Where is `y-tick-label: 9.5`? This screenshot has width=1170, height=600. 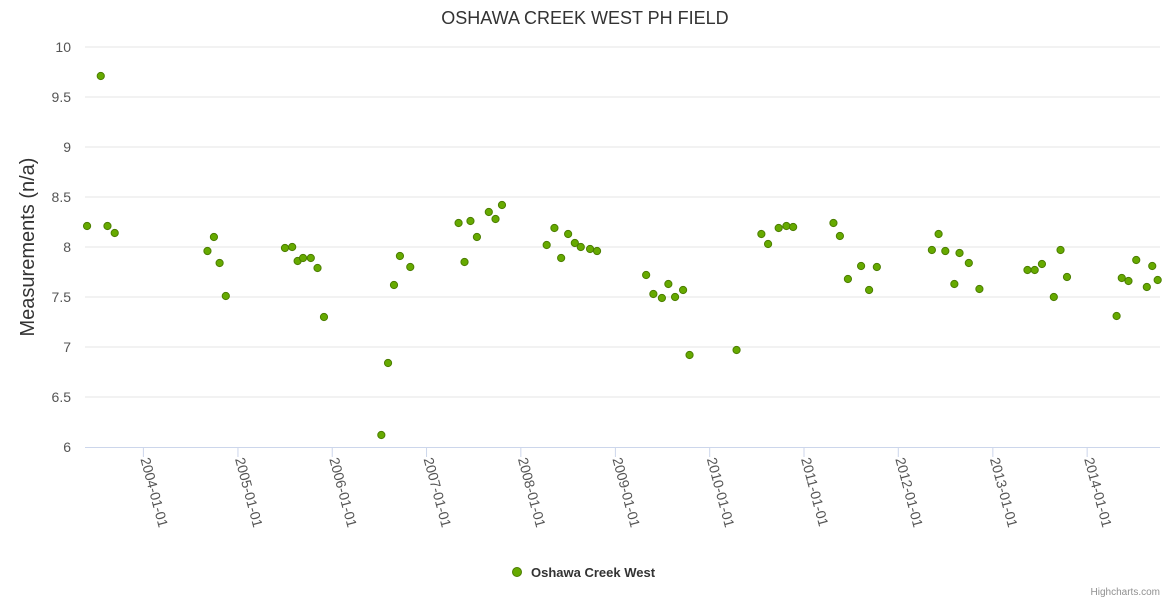 y-tick-label: 9.5 is located at coordinates (62, 97).